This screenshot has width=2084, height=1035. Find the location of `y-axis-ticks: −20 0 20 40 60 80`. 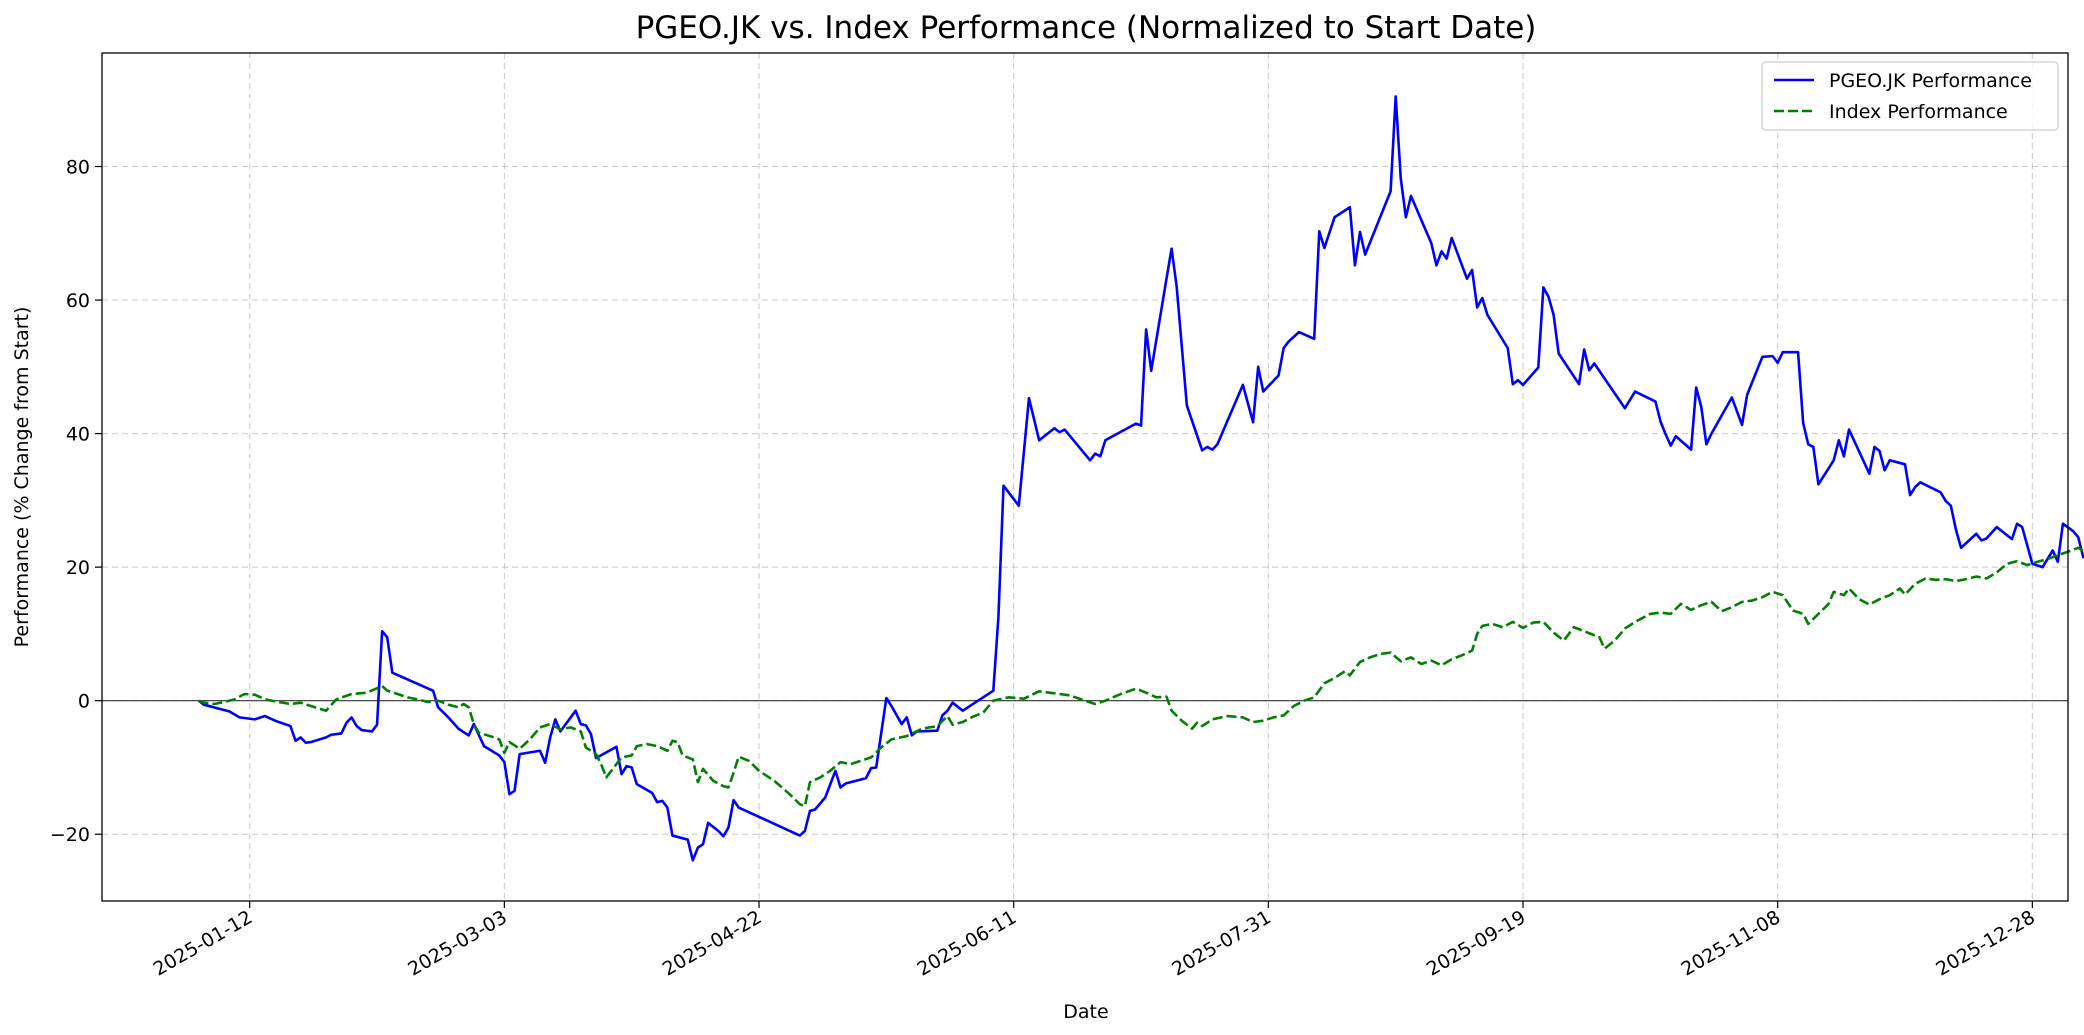

y-axis-ticks: −20 0 20 40 60 80 is located at coordinates (76, 501).